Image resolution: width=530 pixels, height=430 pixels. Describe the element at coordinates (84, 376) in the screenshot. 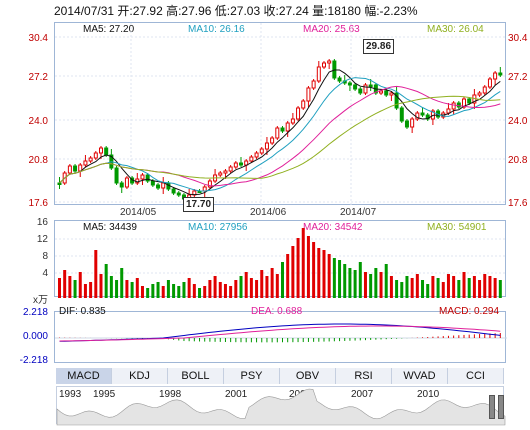

I see `tab-macd: MACD` at that location.